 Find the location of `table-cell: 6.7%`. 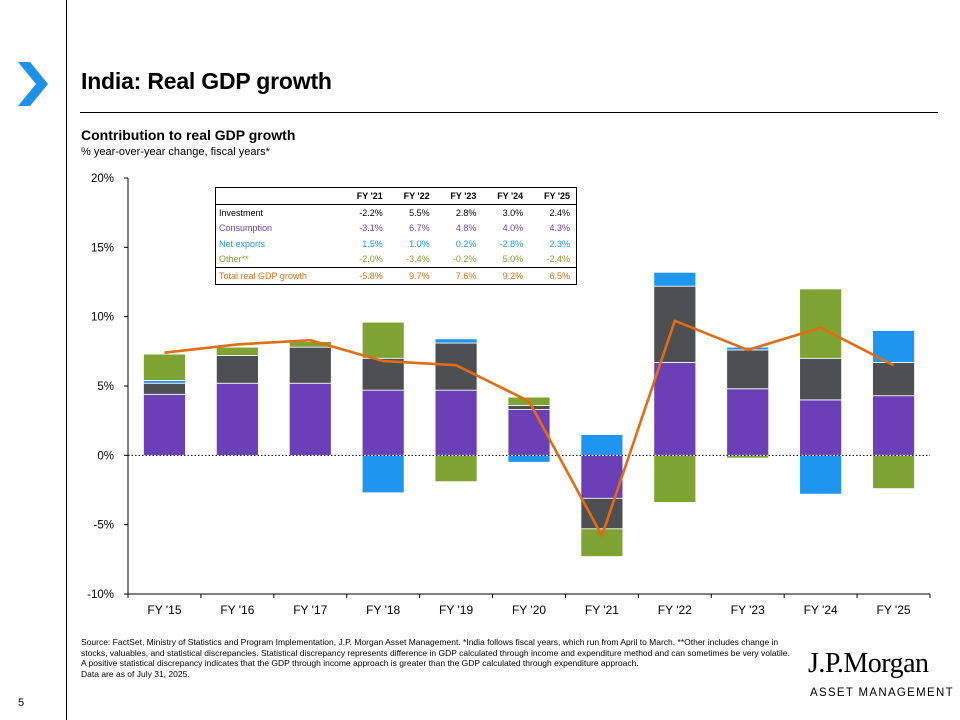

table-cell: 6.7% is located at coordinates (419, 228).